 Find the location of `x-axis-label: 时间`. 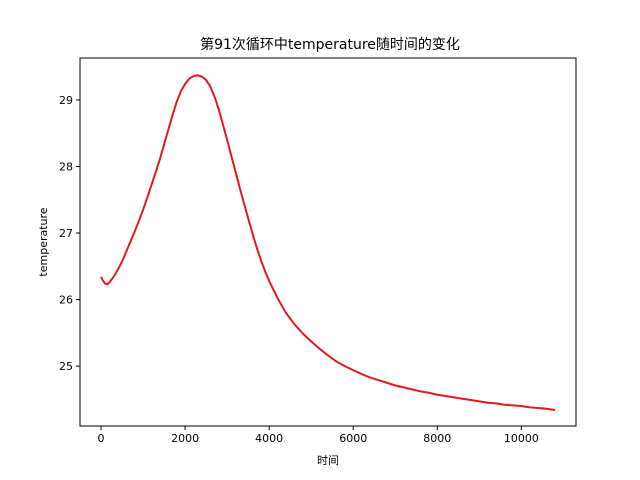

x-axis-label: 时间 is located at coordinates (328, 460).